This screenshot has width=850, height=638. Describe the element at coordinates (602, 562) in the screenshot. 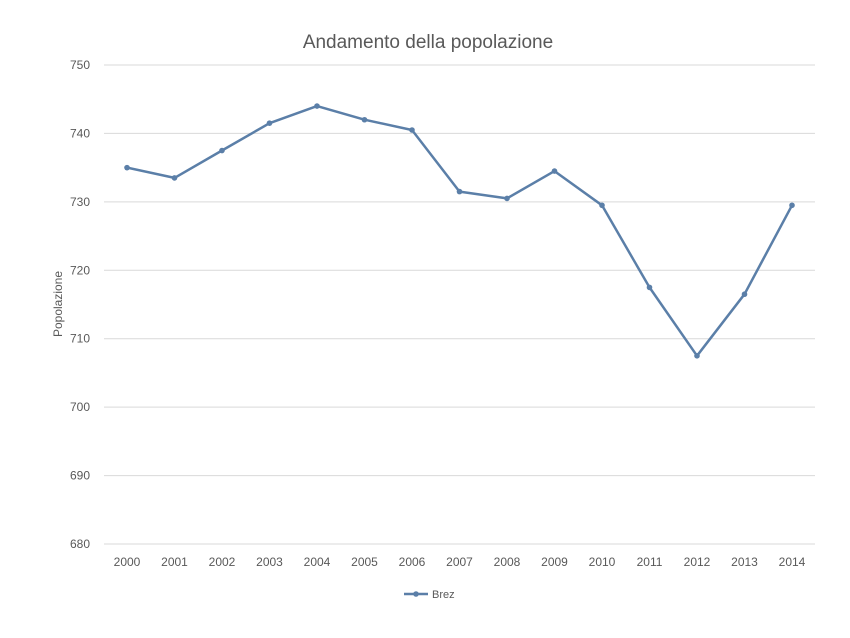

I see `x-tick-label: 2010` at that location.